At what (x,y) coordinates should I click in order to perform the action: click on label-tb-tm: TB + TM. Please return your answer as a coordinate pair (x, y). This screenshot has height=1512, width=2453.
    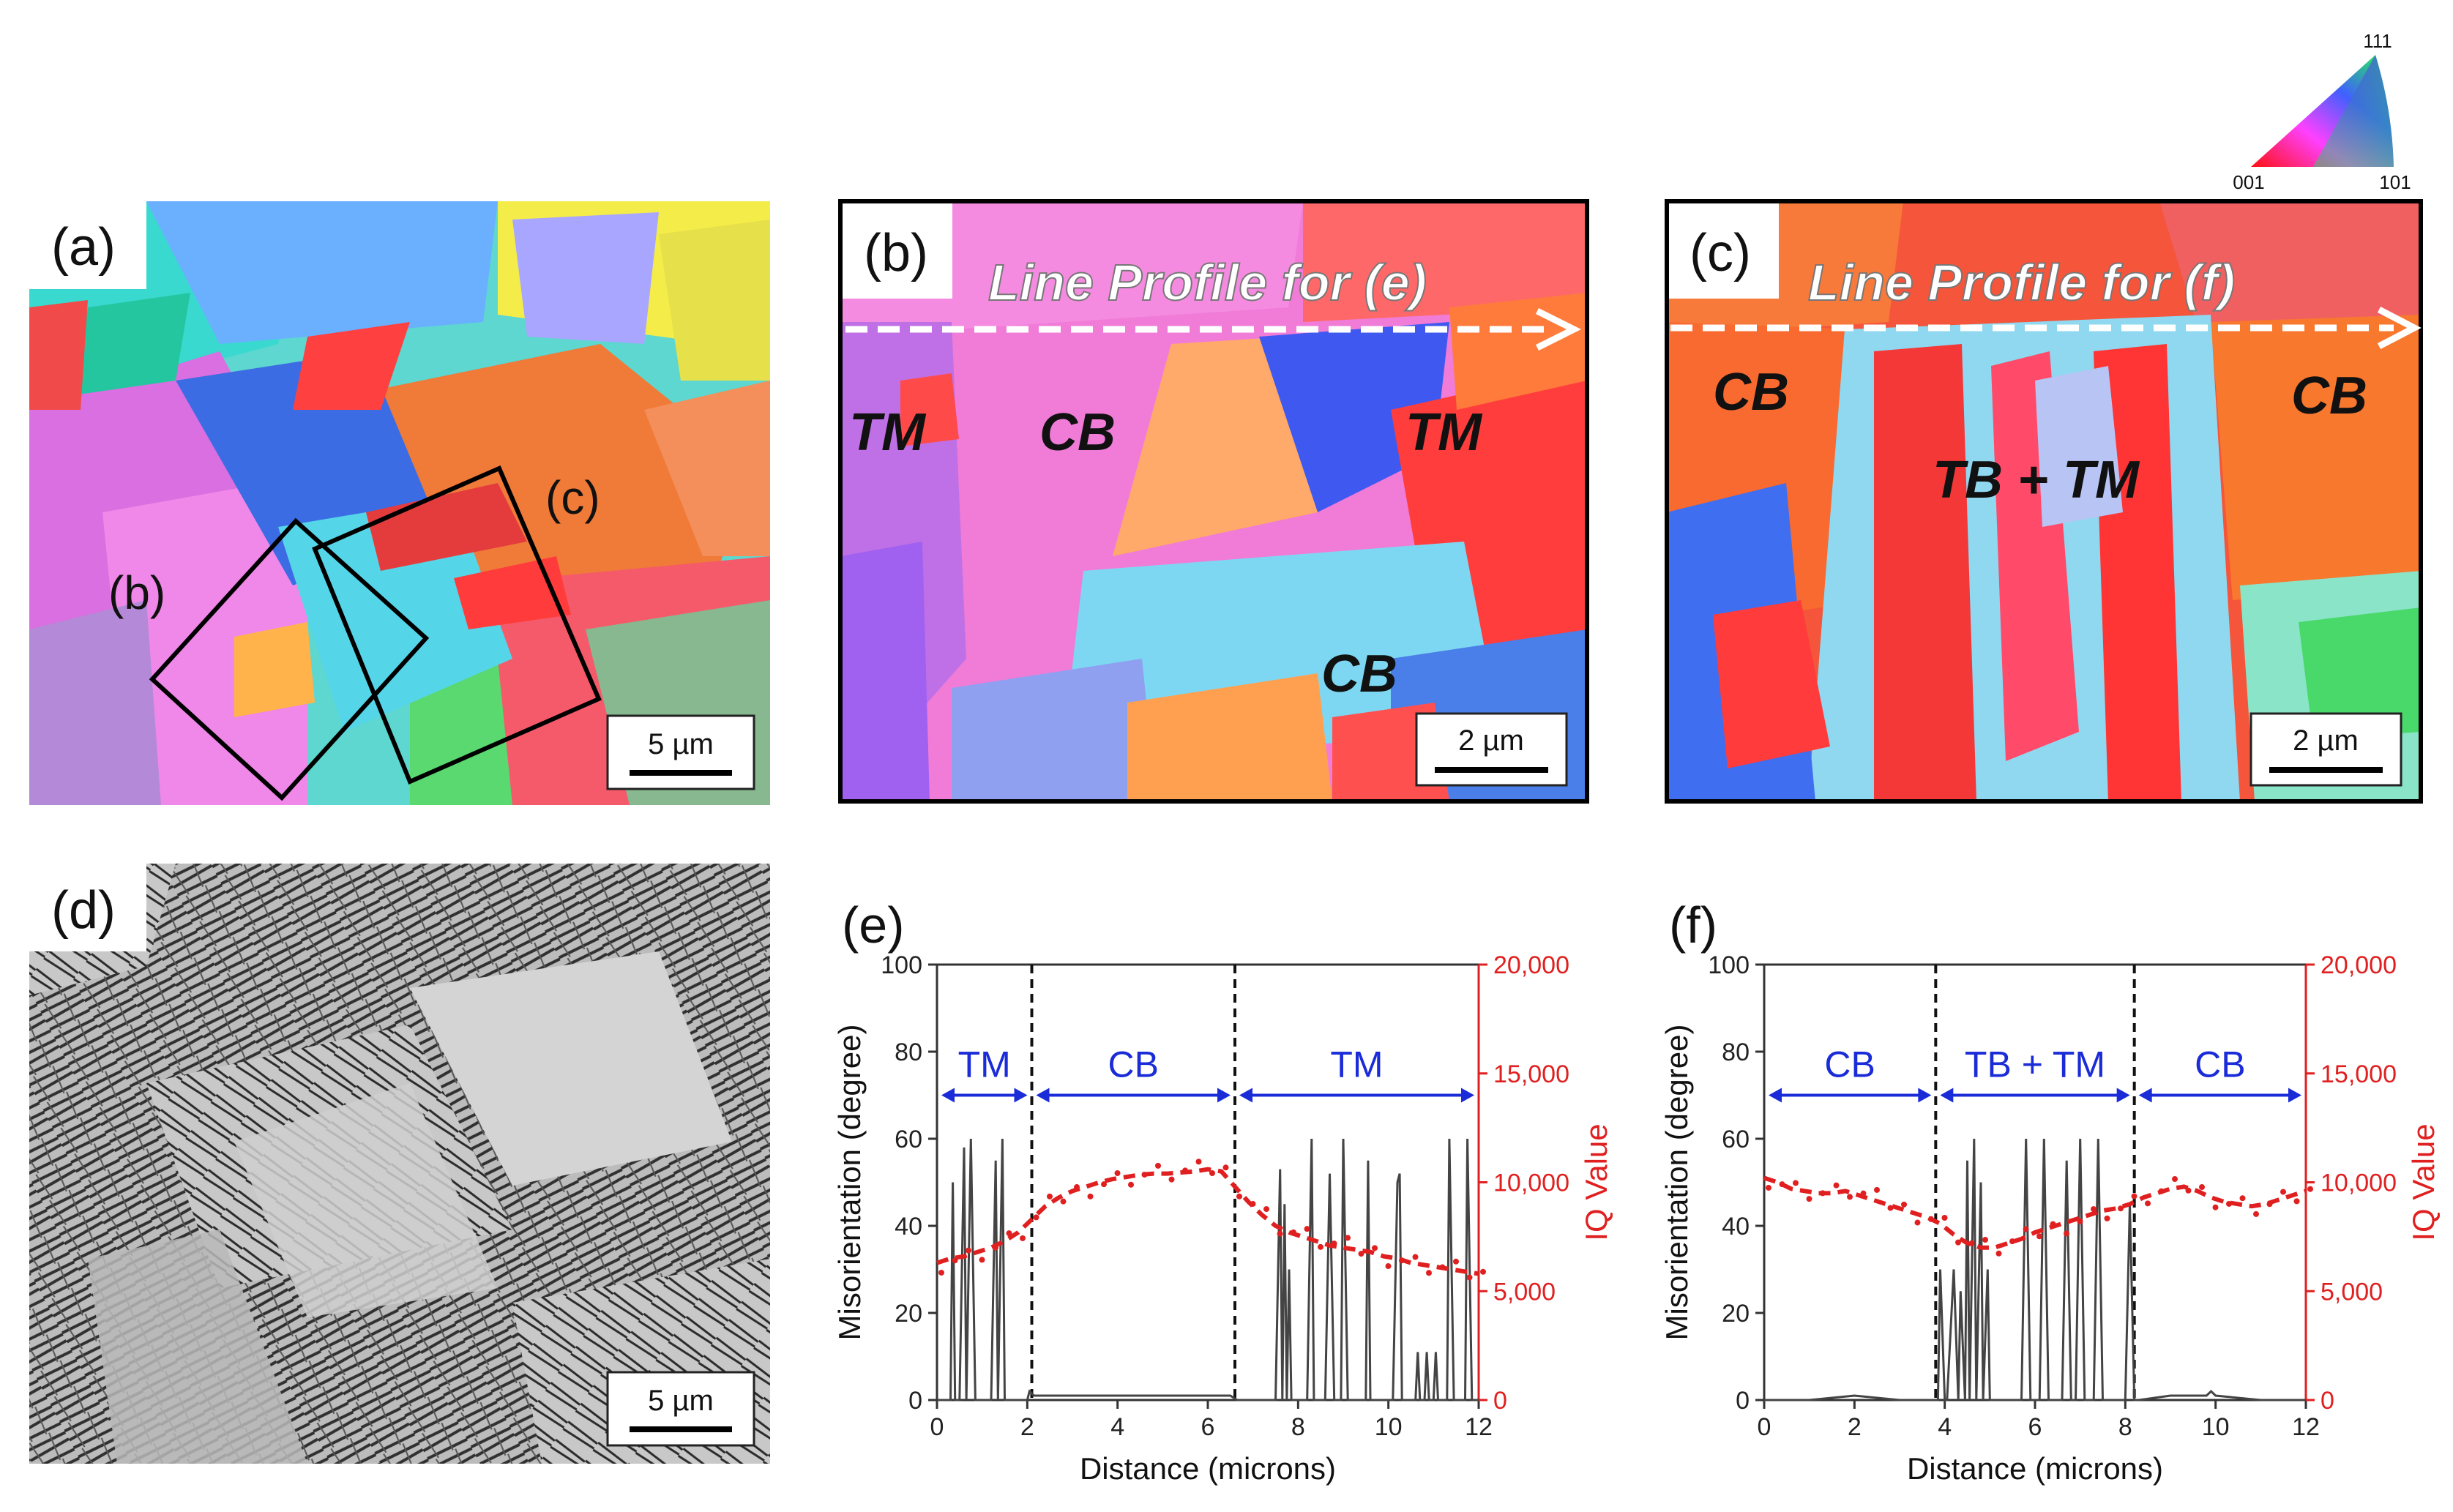
    Looking at the image, I should click on (2036, 480).